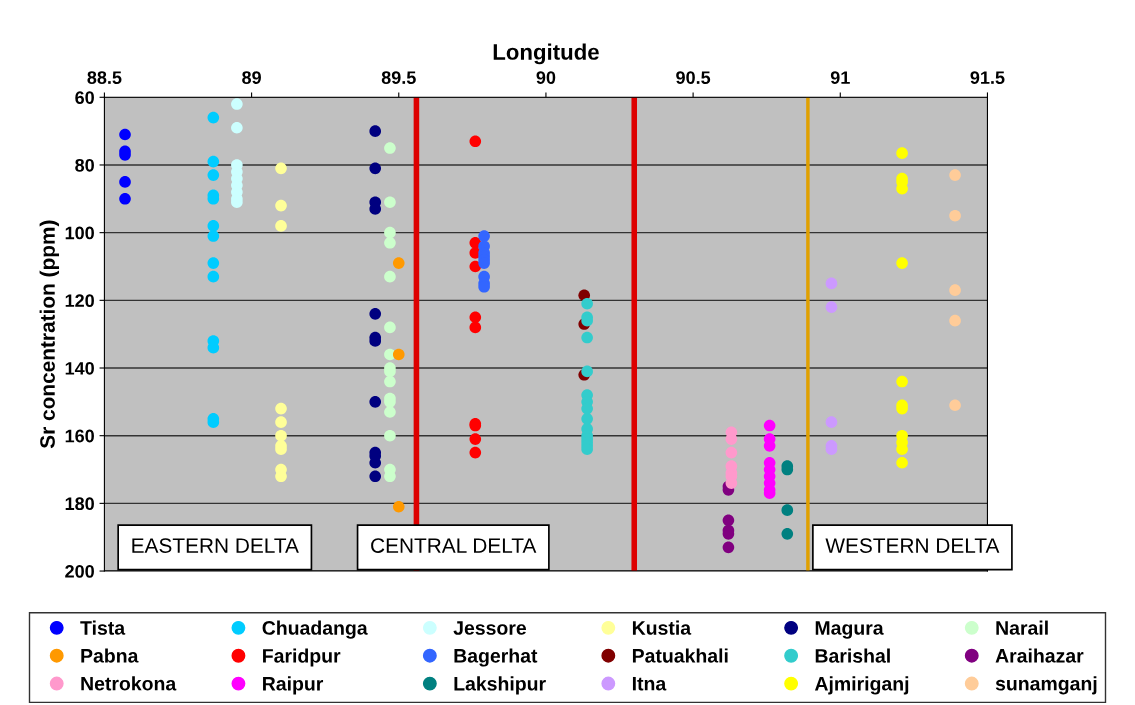 The width and height of the screenshot is (1135, 705). What do you see at coordinates (546, 77) in the screenshot?
I see `x-tick-label: 90` at bounding box center [546, 77].